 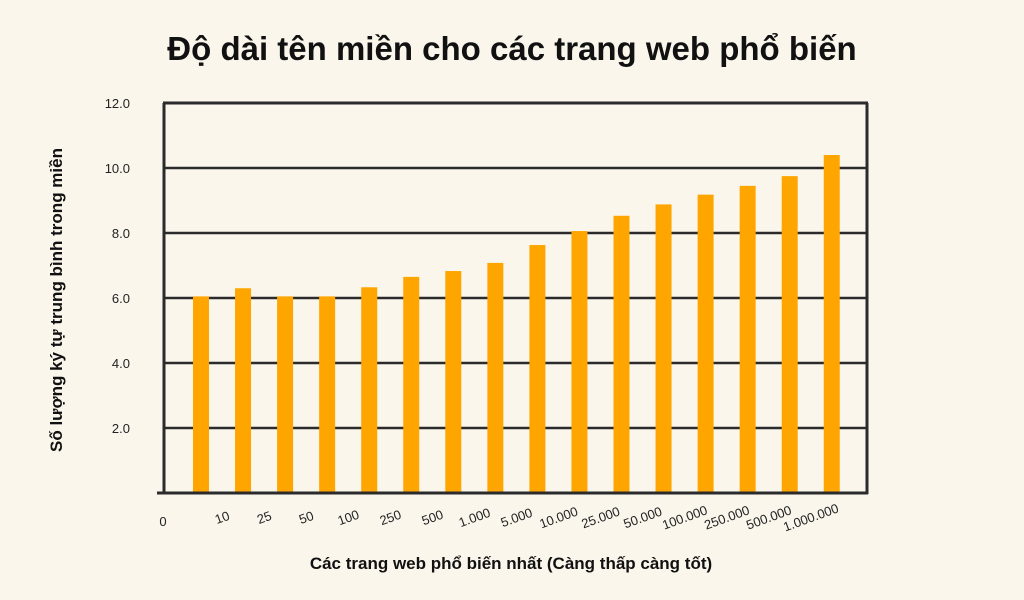 What do you see at coordinates (600, 518) in the screenshot?
I see `x-tick-label: 25.000` at bounding box center [600, 518].